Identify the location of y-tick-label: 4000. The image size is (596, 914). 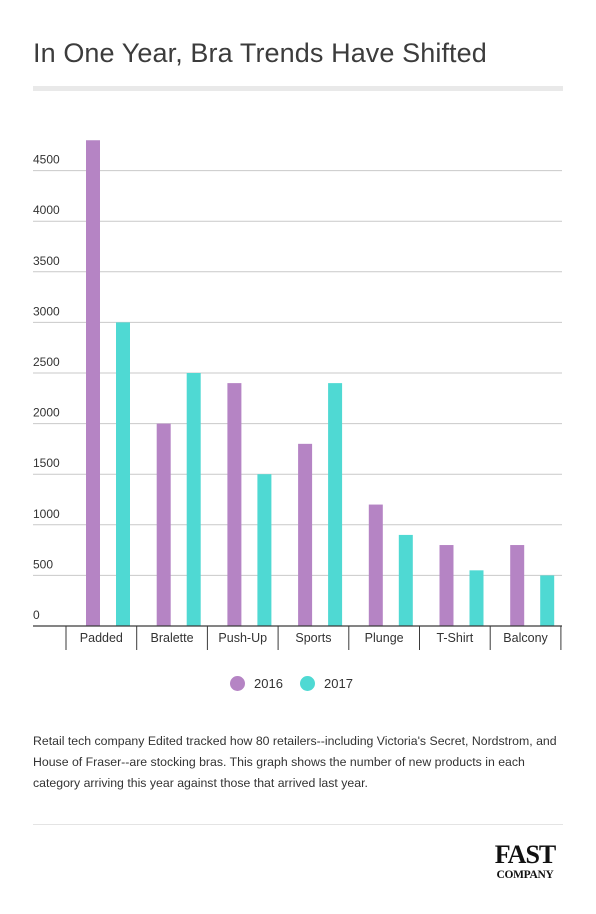
(46, 210).